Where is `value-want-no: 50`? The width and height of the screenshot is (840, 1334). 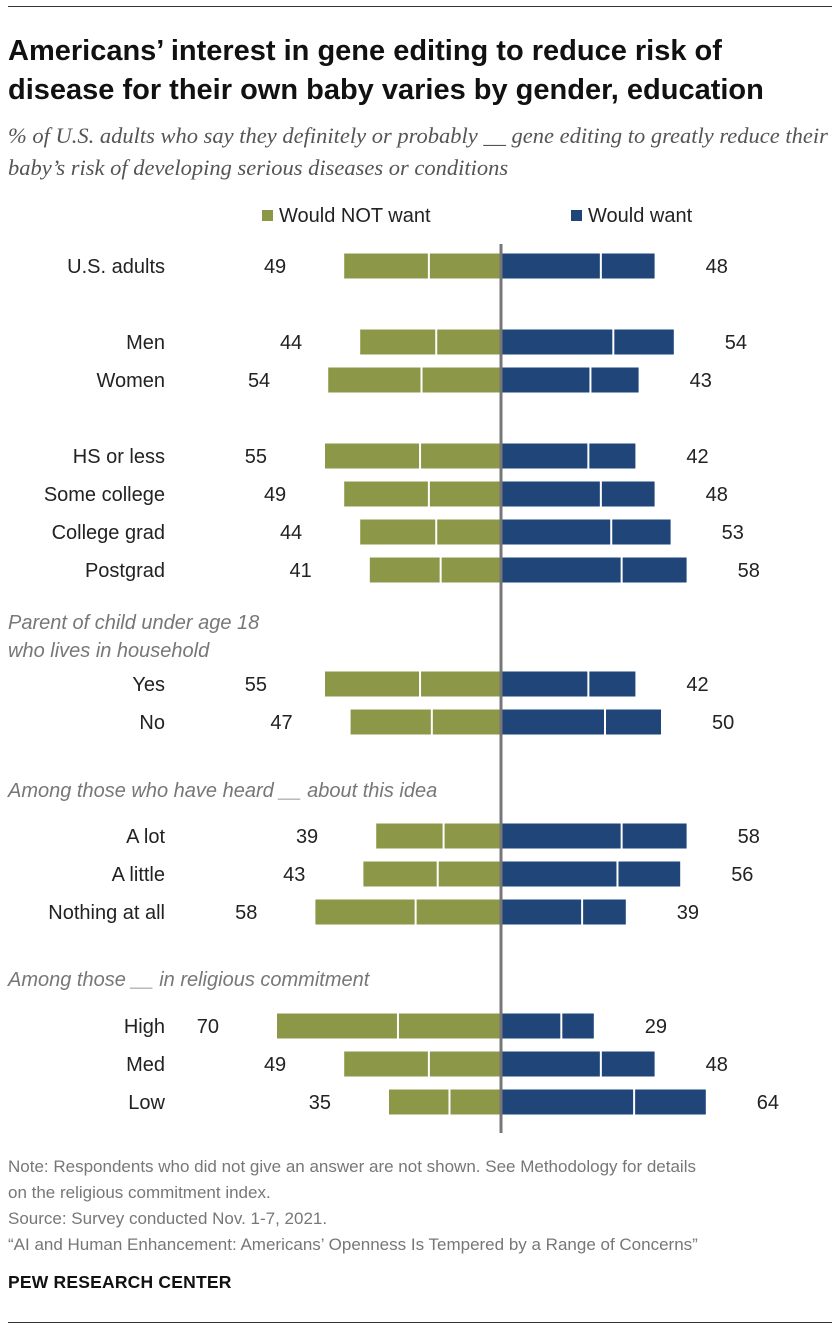 value-want-no: 50 is located at coordinates (723, 723).